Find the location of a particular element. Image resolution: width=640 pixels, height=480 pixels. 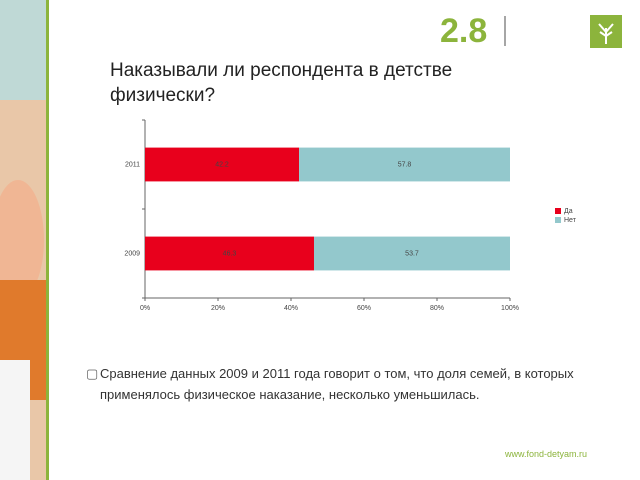

x-tick-label: 40% is located at coordinates (291, 308).